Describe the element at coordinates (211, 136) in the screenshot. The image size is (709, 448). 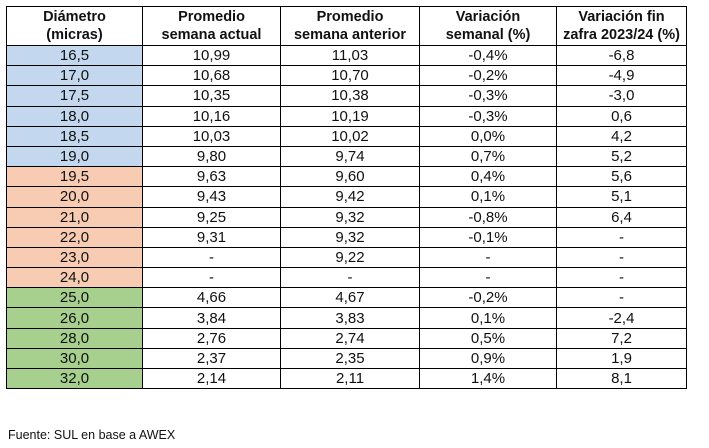
I see `current-week-cell: 10,03` at that location.